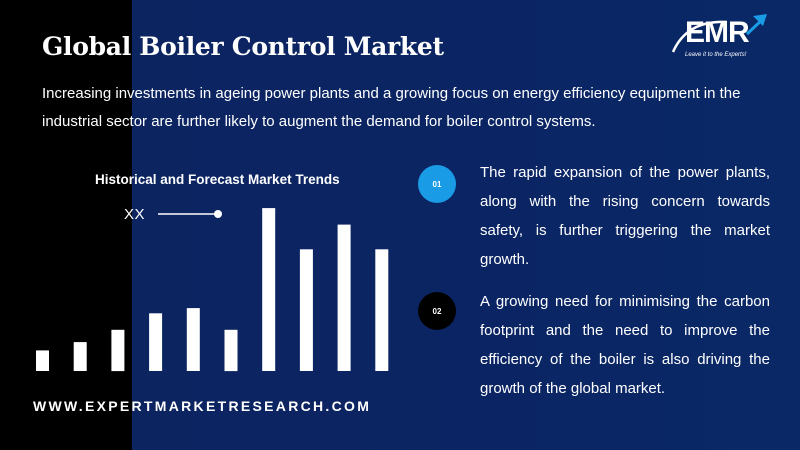 Image resolution: width=800 pixels, height=450 pixels. What do you see at coordinates (716, 55) in the screenshot?
I see `logo-tagline: Leave it to the Experts!` at bounding box center [716, 55].